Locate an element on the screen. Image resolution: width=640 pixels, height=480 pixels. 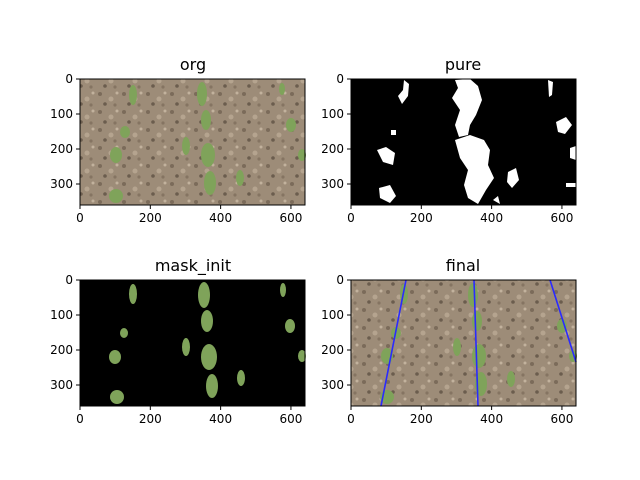
image-final is located at coordinates (463, 343).